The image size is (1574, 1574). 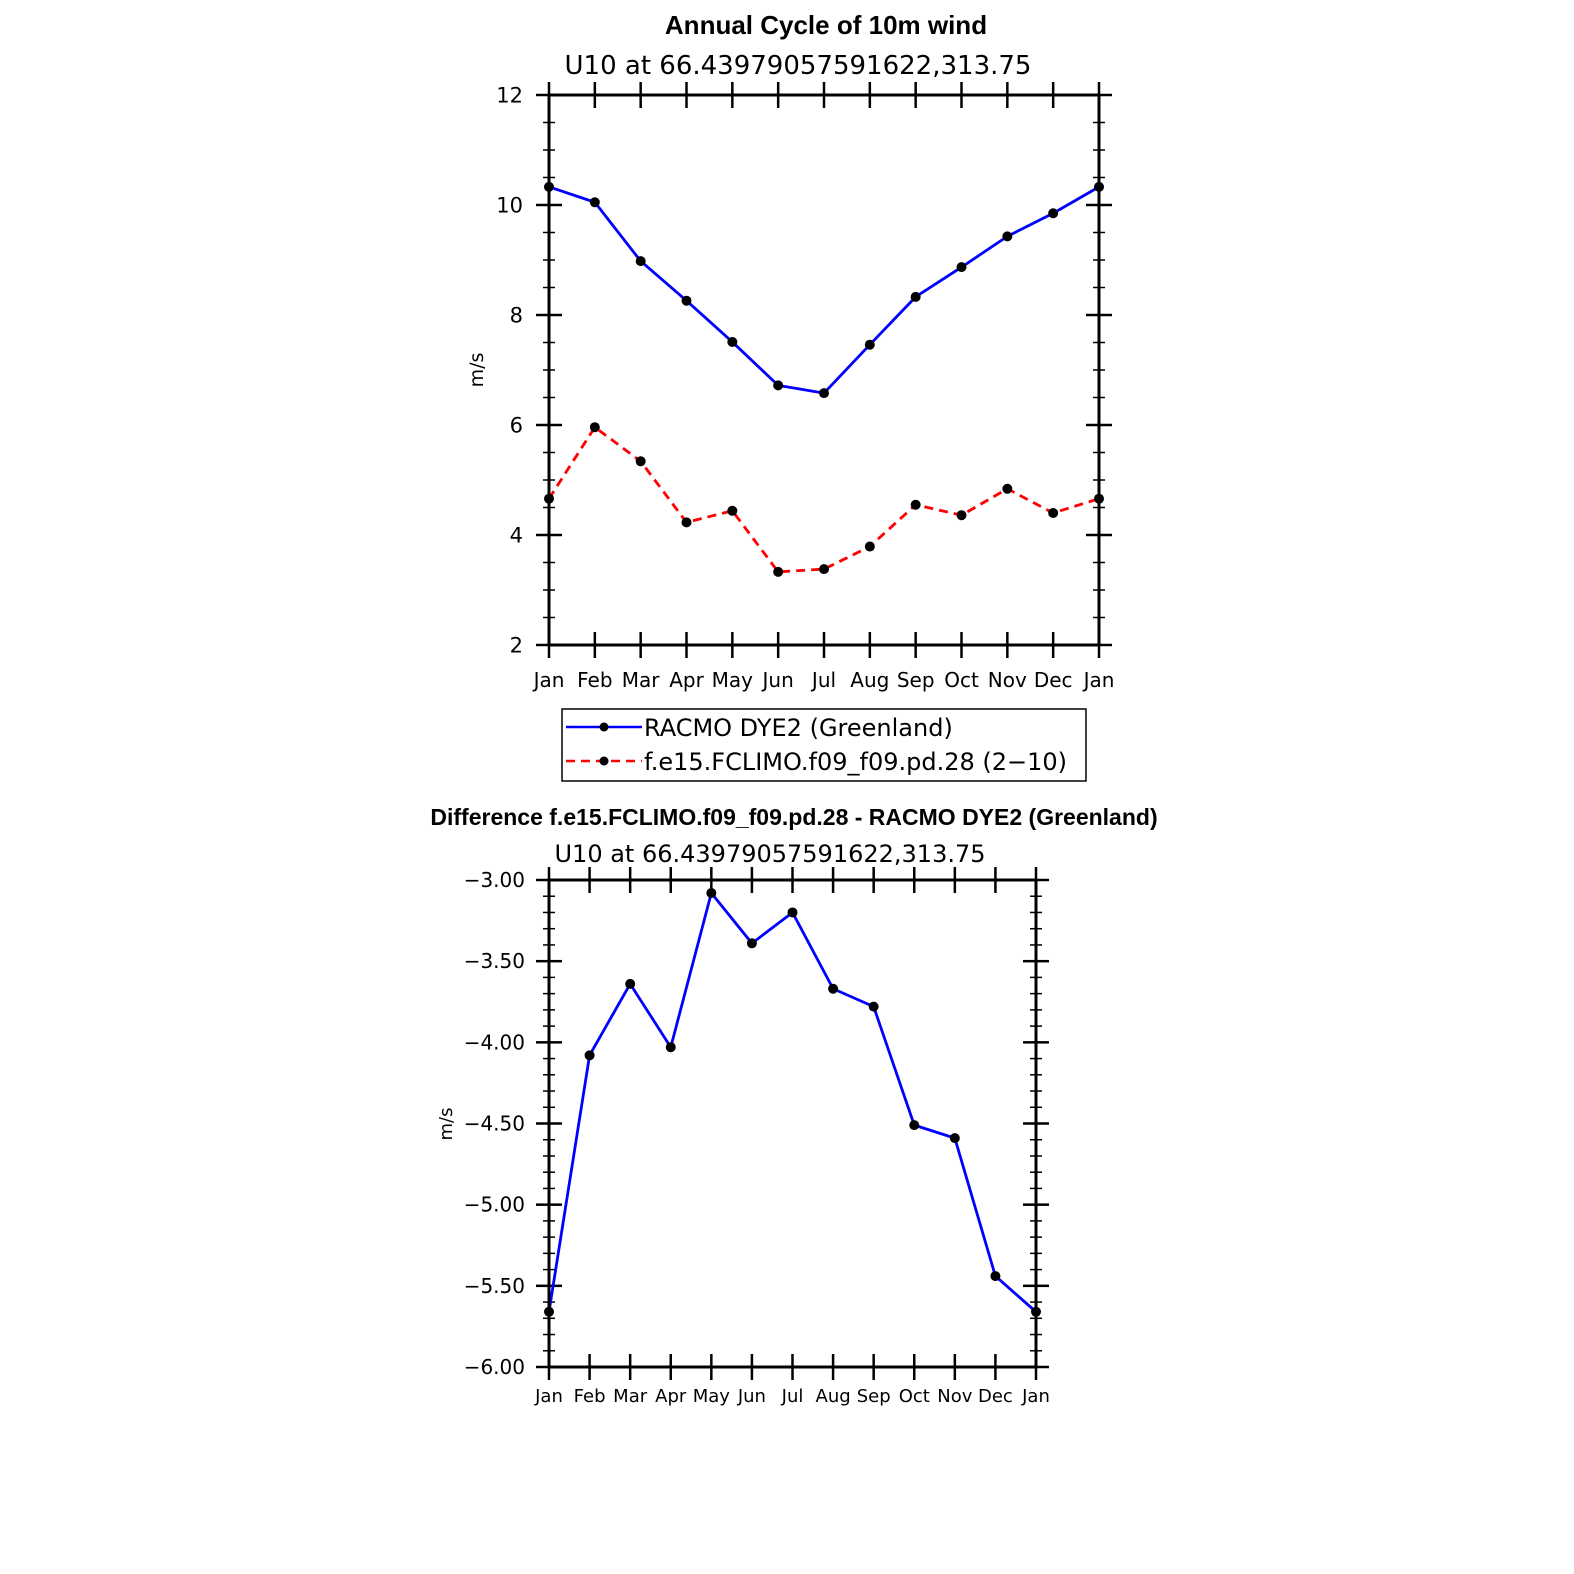 I want to click on top-chart-y-tick-labels: 2 4 6 8 10 12, so click(x=509, y=370).